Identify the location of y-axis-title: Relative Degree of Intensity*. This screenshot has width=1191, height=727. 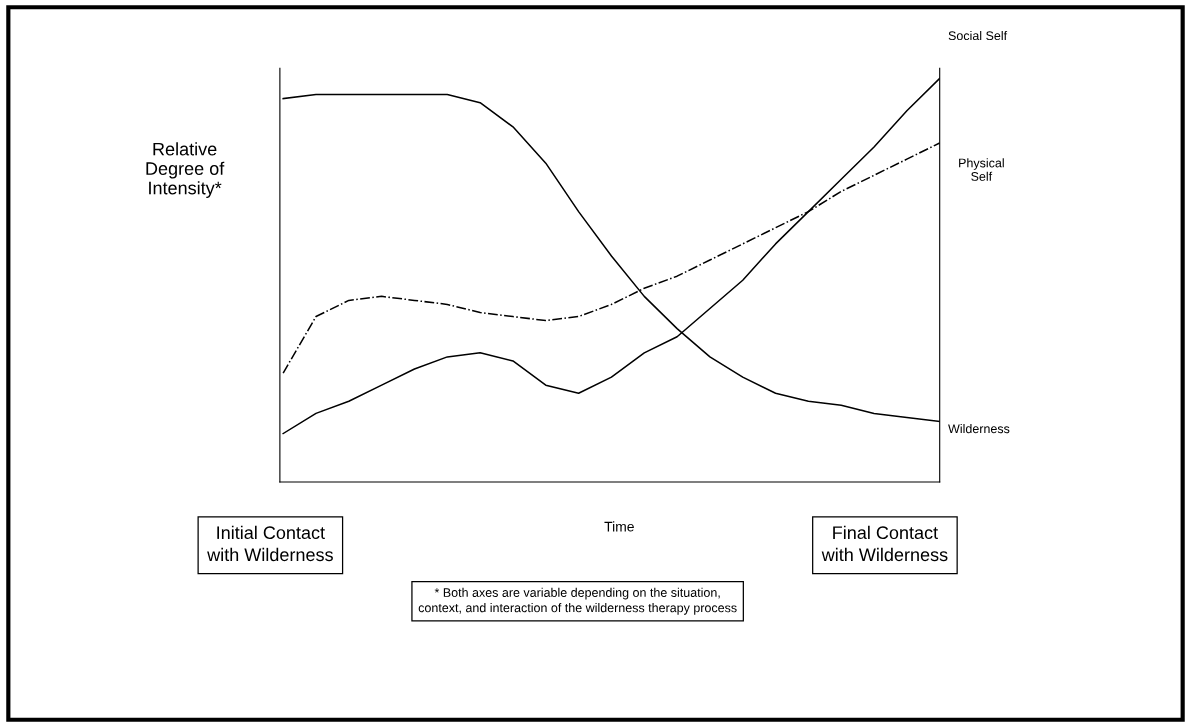
(185, 170).